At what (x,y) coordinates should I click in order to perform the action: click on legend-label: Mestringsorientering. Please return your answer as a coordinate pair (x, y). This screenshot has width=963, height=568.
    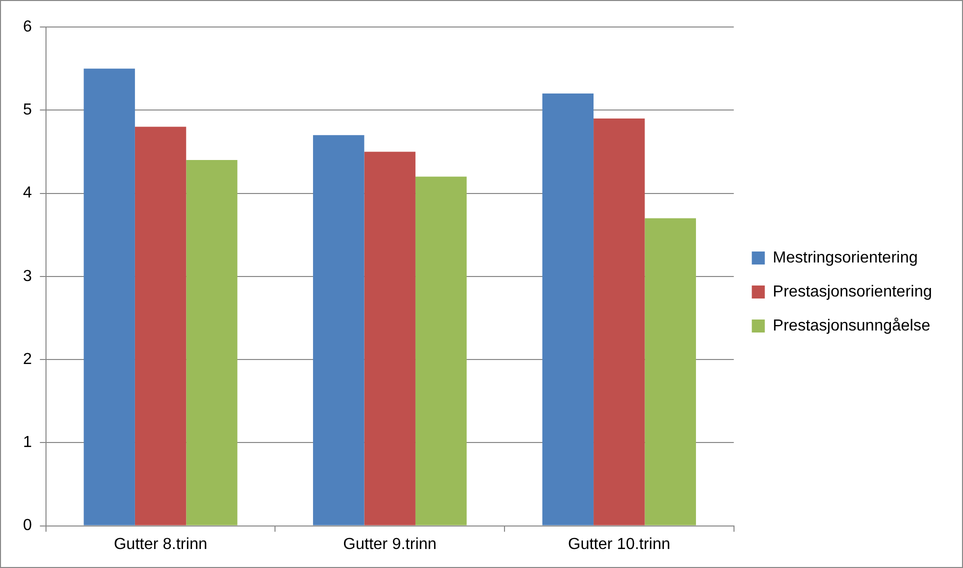
    Looking at the image, I should click on (845, 257).